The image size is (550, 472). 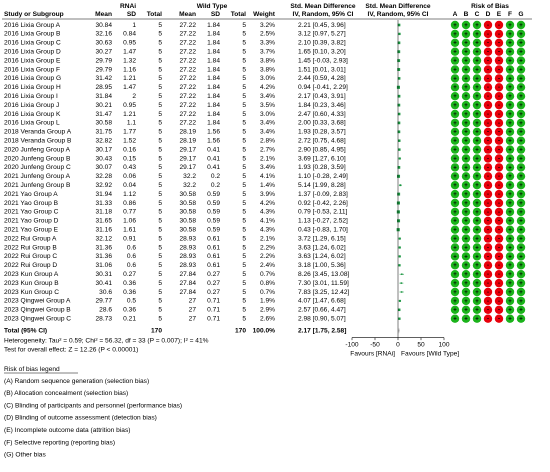 I want to click on cell: 30.58, so click(x=187, y=212).